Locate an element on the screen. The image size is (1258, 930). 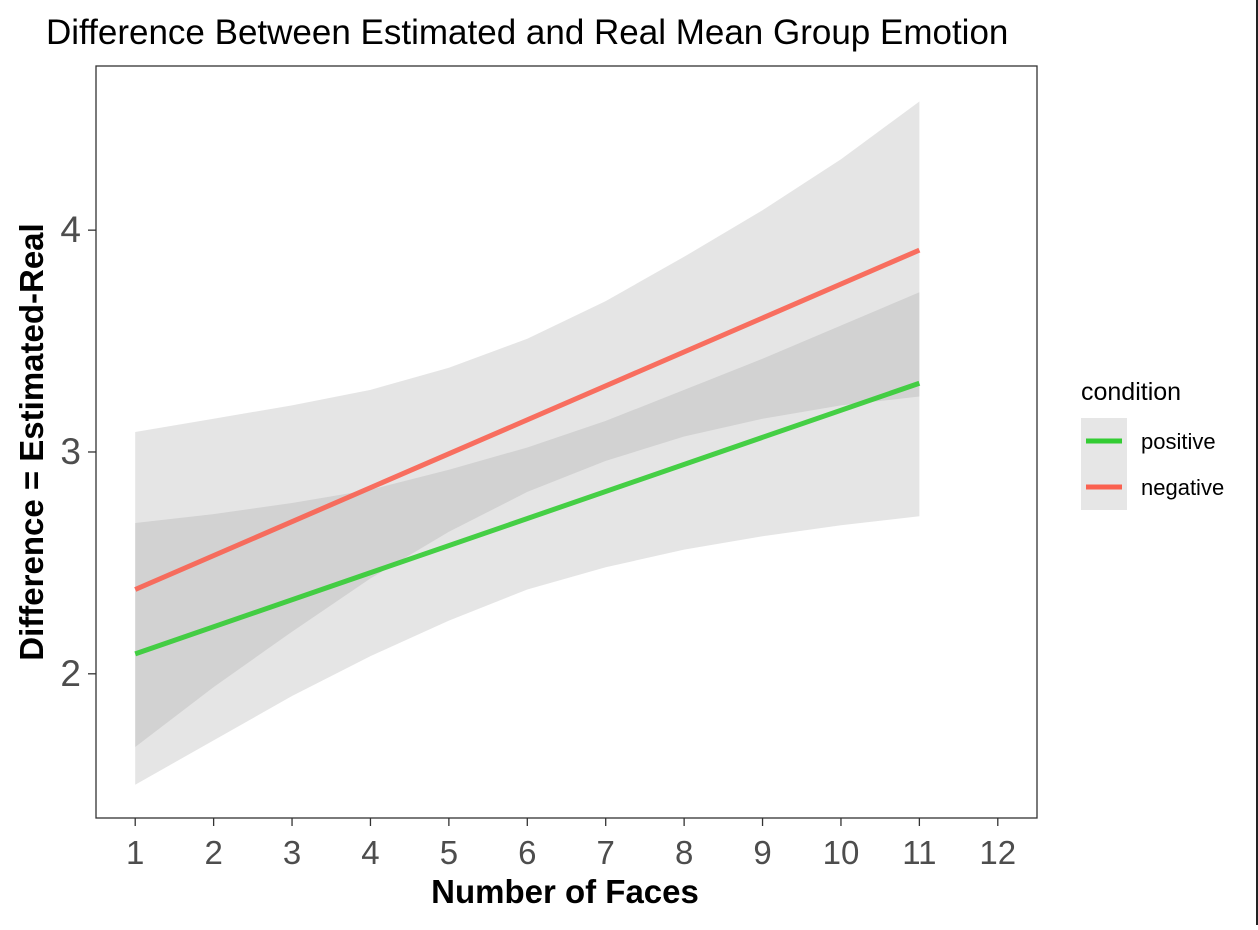
y-axis-label: Difference = Estimated-Real is located at coordinates (31, 441).